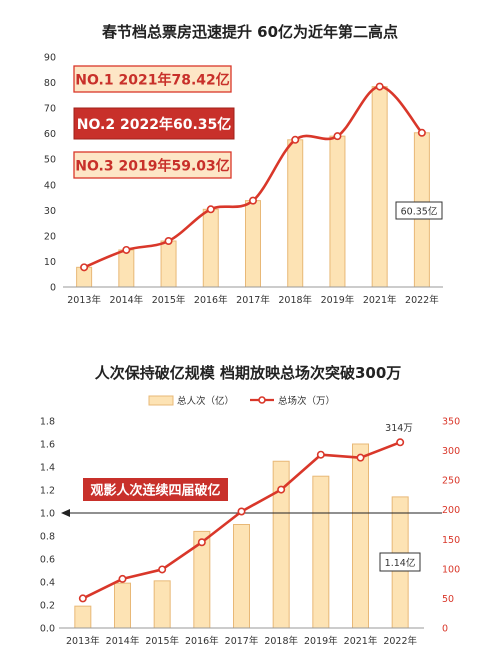  What do you see at coordinates (50, 185) in the screenshot?
I see `chart1-y-tick: 40` at bounding box center [50, 185].